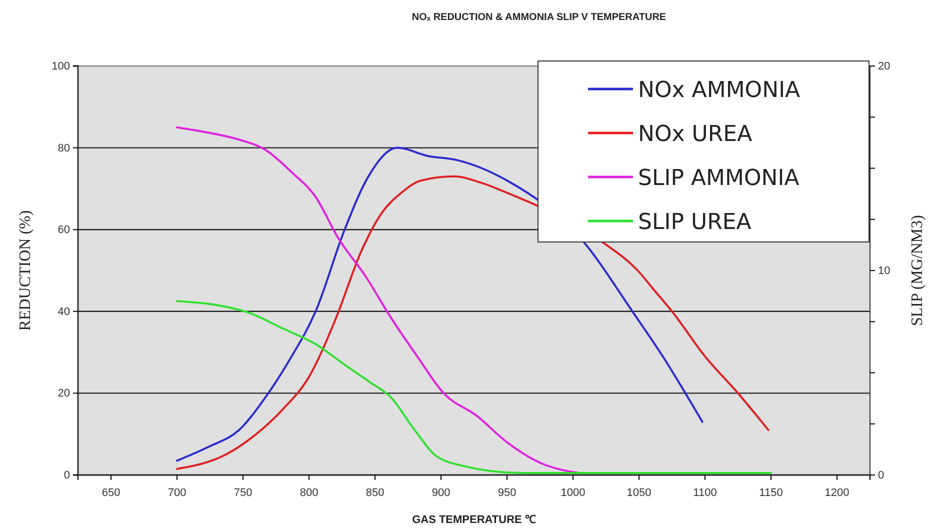 The image size is (936, 531). What do you see at coordinates (884, 271) in the screenshot?
I see `y2-tick-label: 10` at bounding box center [884, 271].